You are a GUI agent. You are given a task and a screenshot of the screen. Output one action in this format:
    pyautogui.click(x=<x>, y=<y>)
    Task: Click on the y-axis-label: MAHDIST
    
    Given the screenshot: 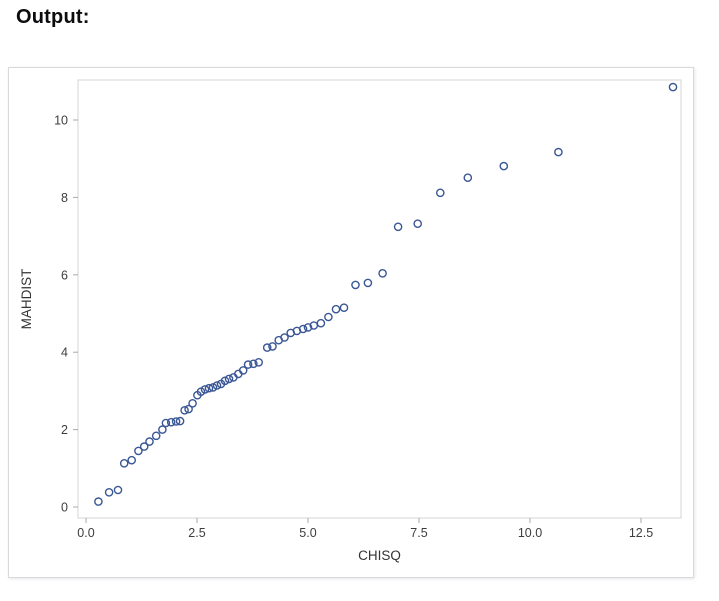 What is the action you would take?
    pyautogui.click(x=26, y=299)
    